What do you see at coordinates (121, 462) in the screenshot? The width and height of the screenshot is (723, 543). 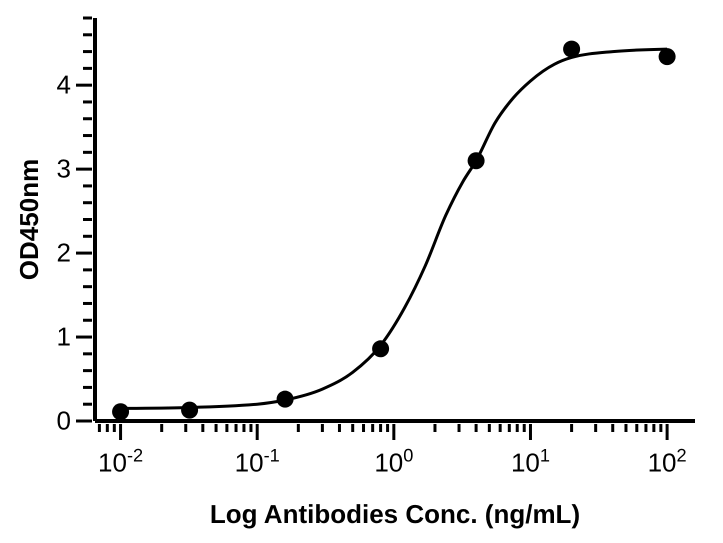 I see `x-tick-label: 10$^{-2}$` at bounding box center [121, 462].